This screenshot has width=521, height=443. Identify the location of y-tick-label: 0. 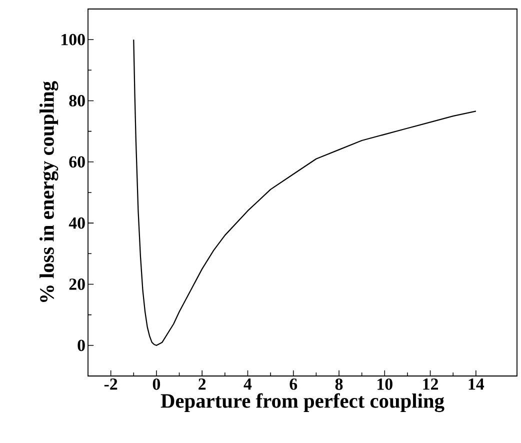
(81, 346).